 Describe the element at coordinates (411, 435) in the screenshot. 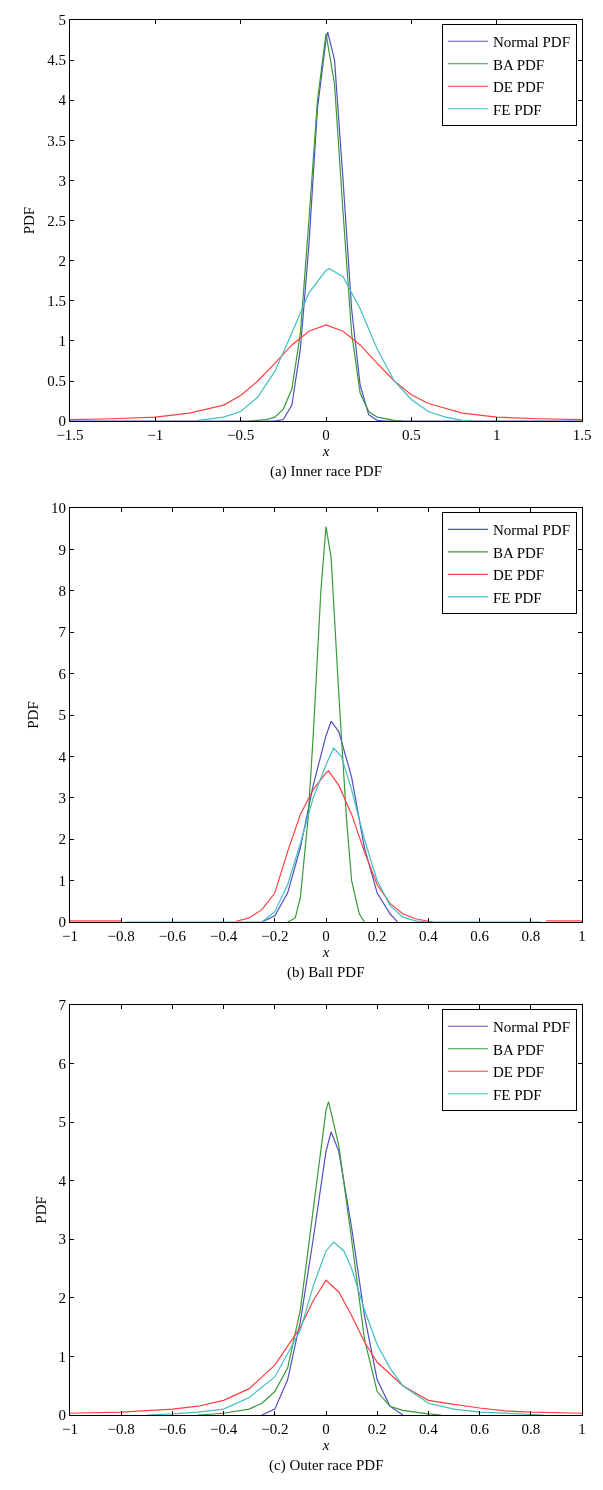

I see `x-tick-label: 0.5` at that location.